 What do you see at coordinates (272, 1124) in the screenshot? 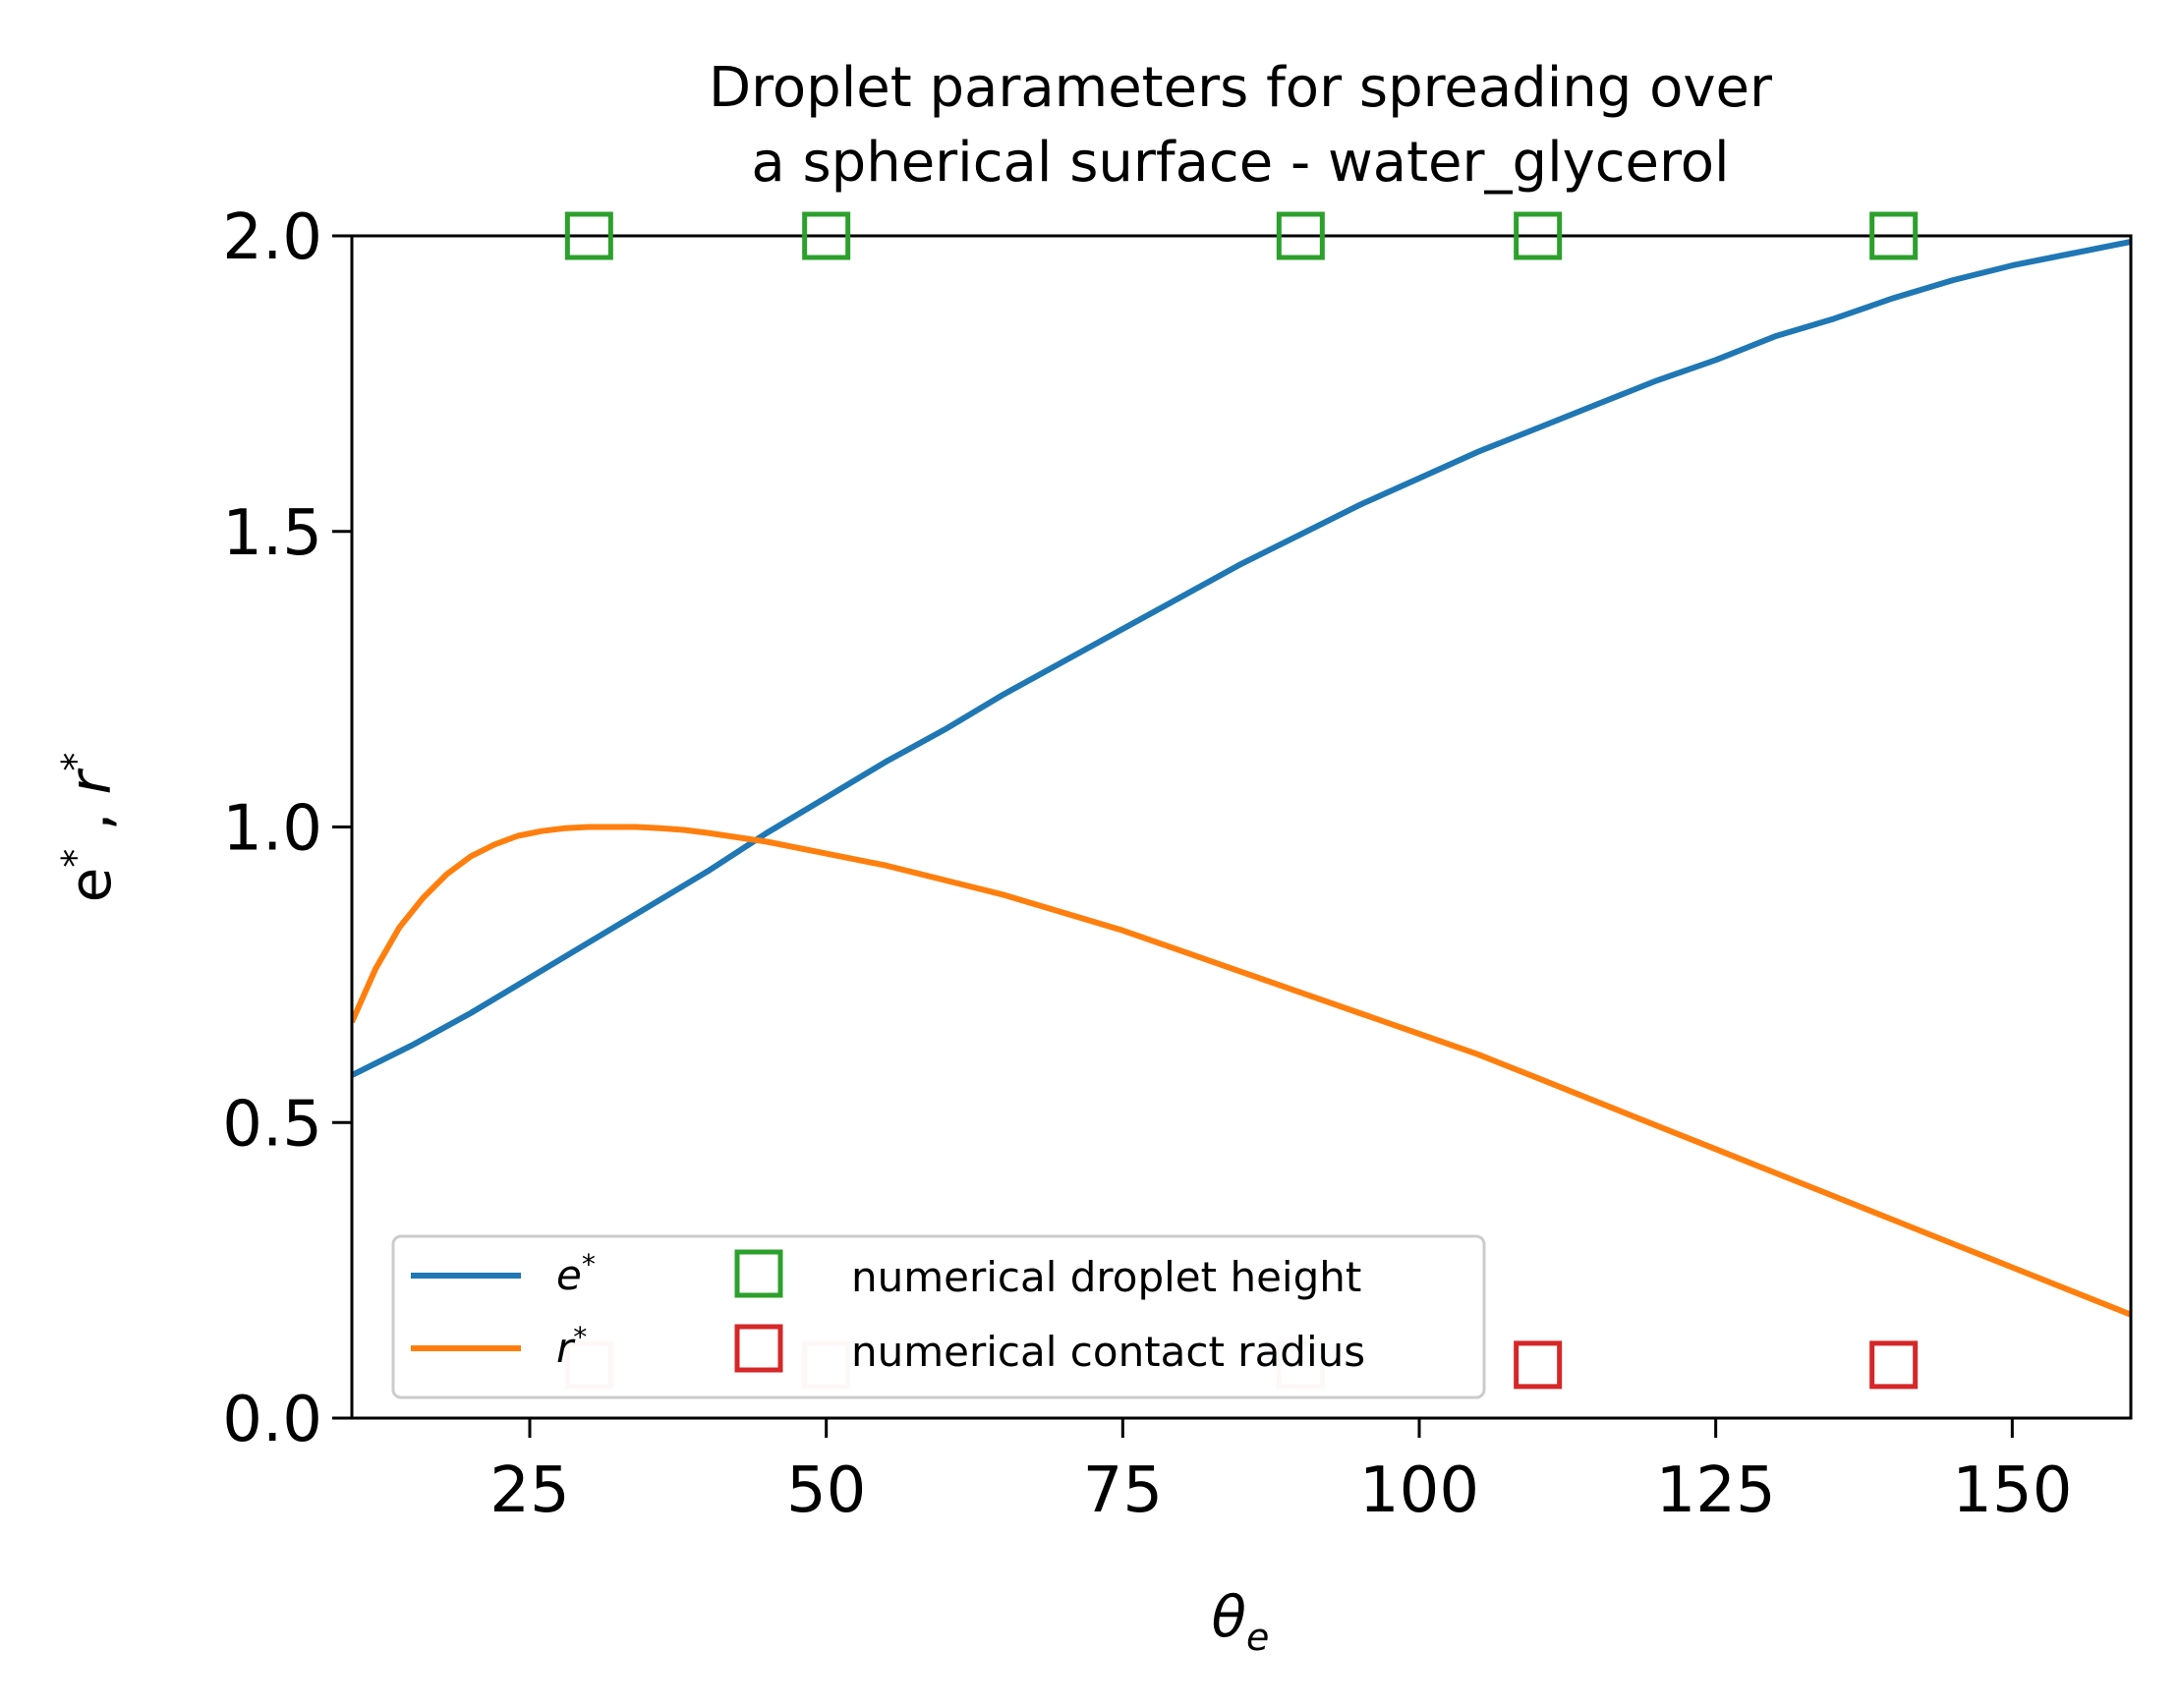
I see `y-tick-label: 0.5` at bounding box center [272, 1124].